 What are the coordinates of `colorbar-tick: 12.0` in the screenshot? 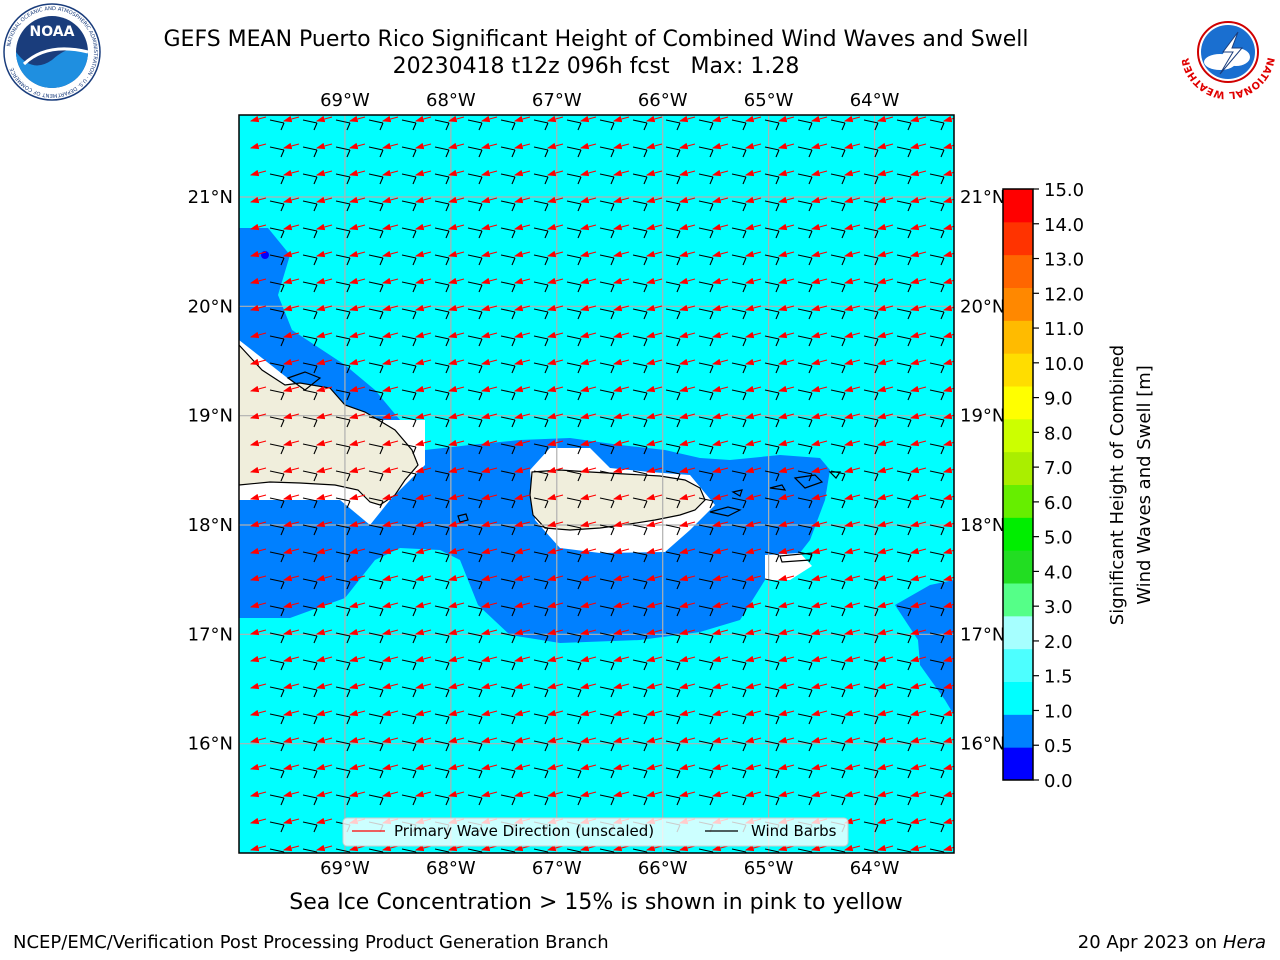 It's located at (1064, 294).